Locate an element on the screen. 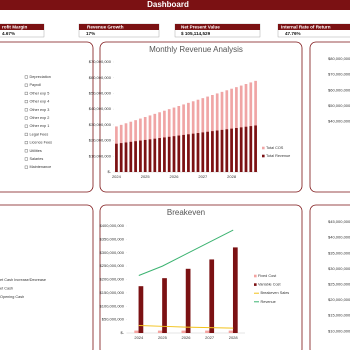 Image resolution: width=350 pixels, height=350 pixels. legend-label: Total Revenue is located at coordinates (278, 156).